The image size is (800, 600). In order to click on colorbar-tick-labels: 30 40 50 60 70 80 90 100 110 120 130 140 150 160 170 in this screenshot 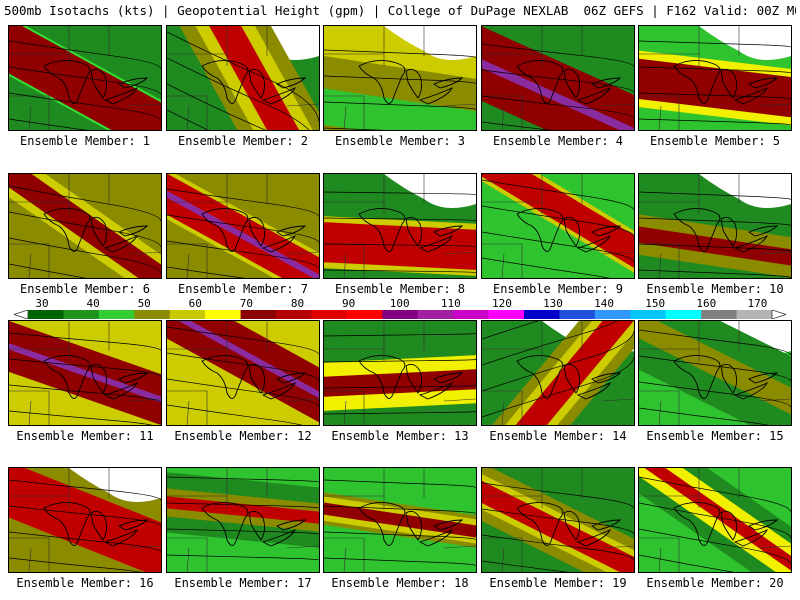, I will do `click(400, 304)`.